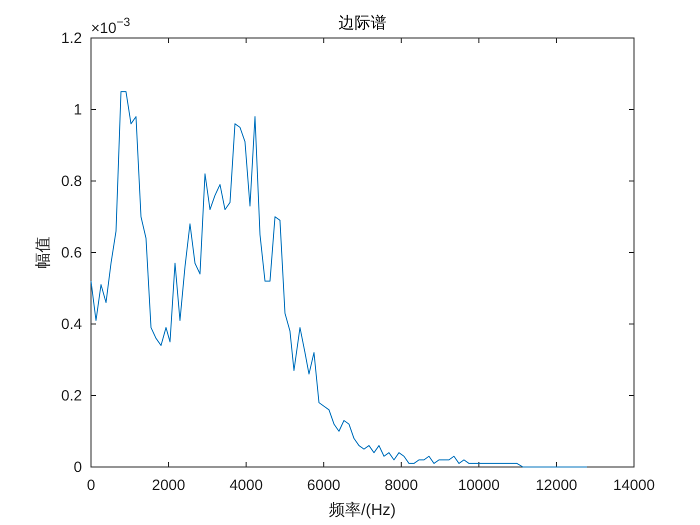  Describe the element at coordinates (362, 23) in the screenshot. I see `chart-title: 边际谱` at that location.